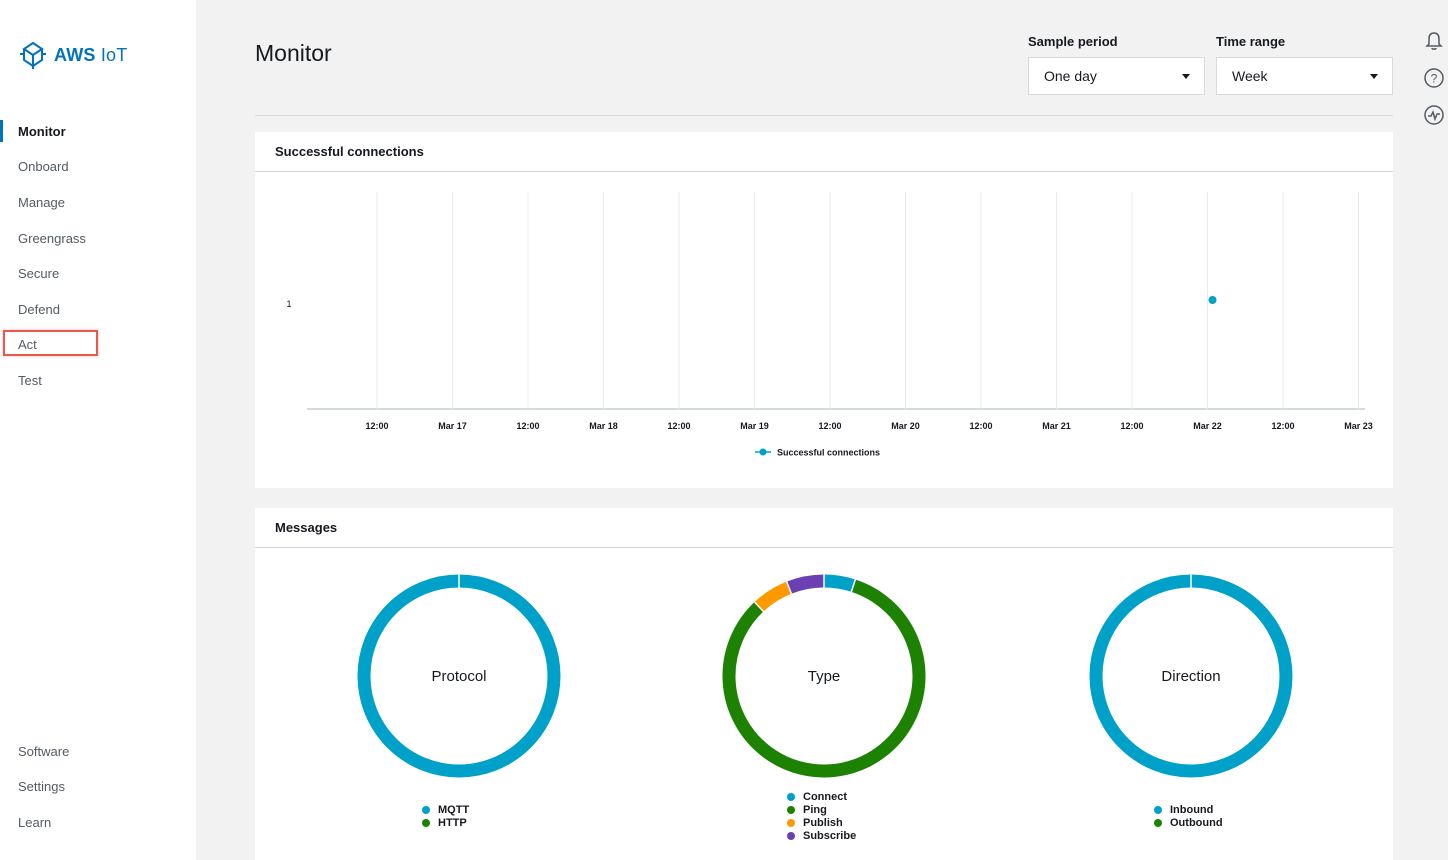 The width and height of the screenshot is (1448, 860). I want to click on messages-panel-title: Messages, so click(824, 528).